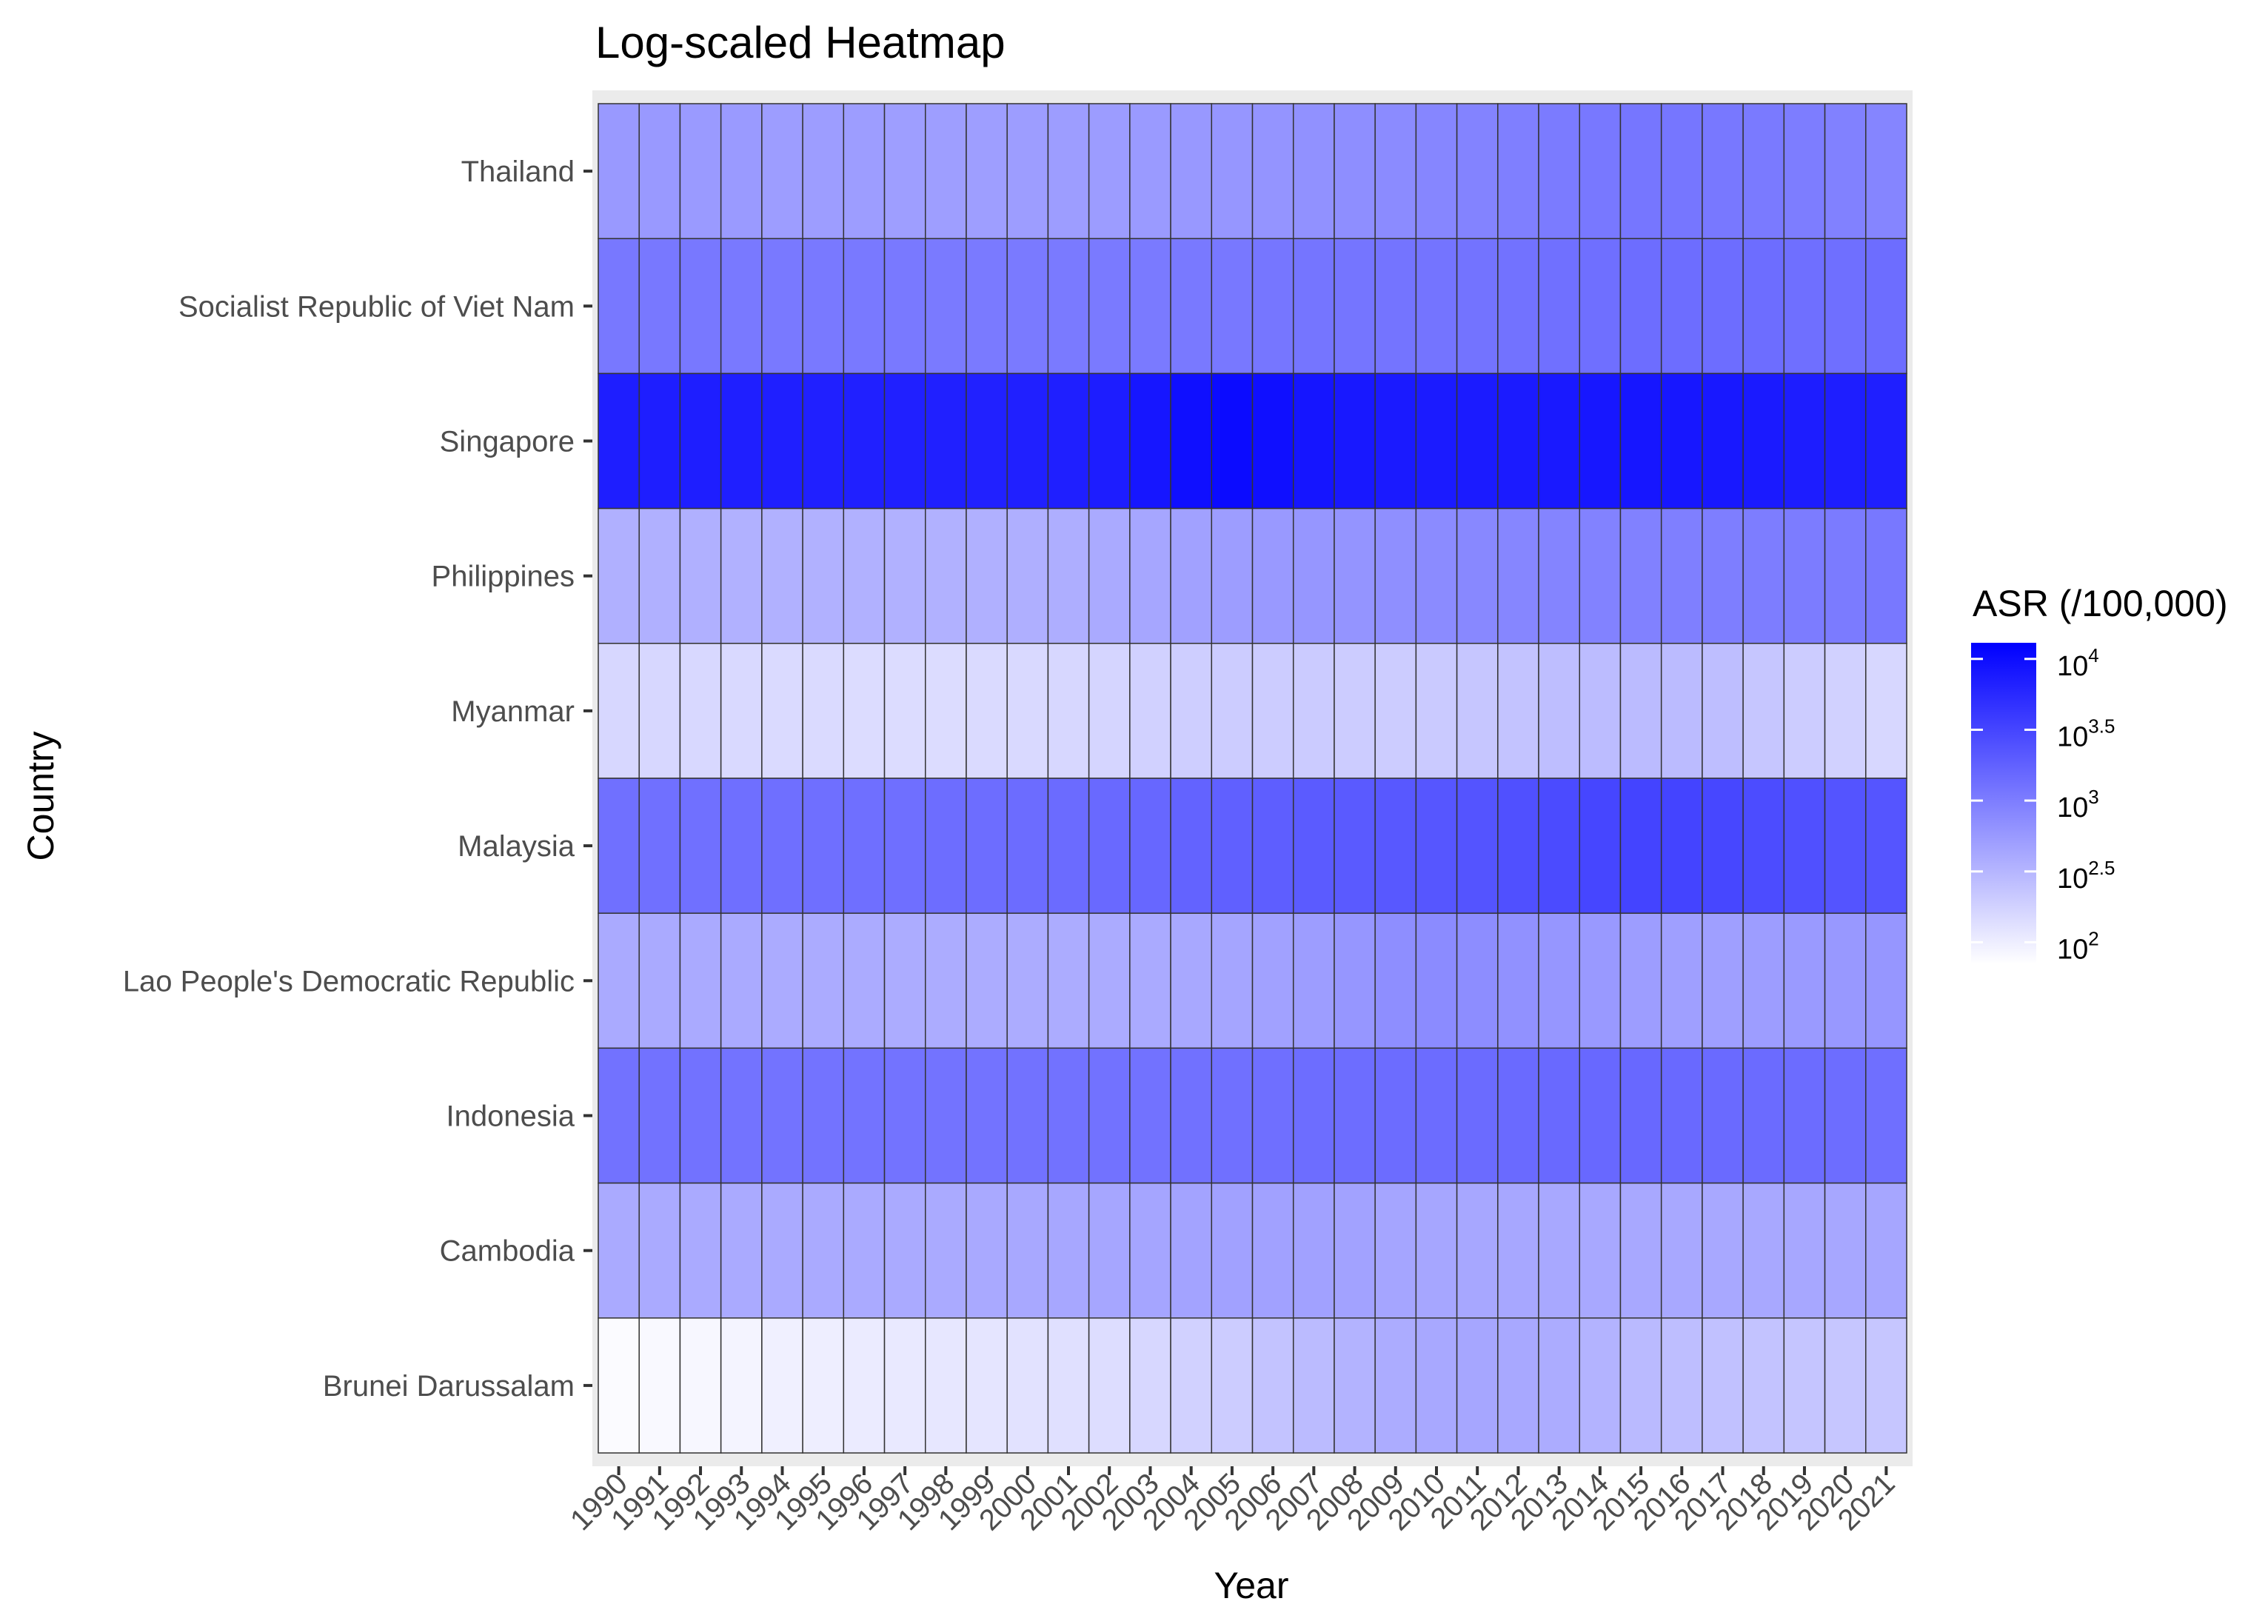  I want to click on legend-colorbar, so click(2003, 803).